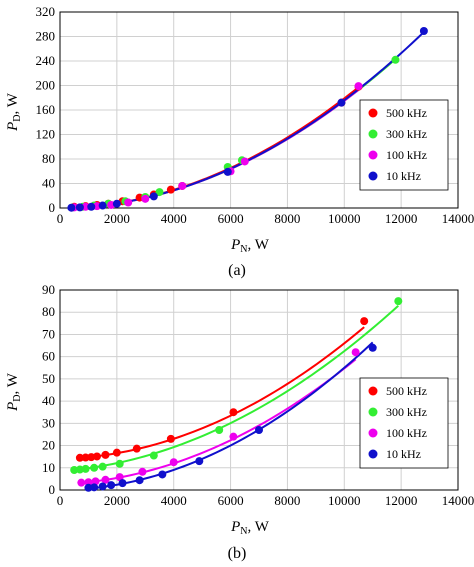  What do you see at coordinates (265, 218) in the screenshot?
I see `x-tick-labels-a: 0 2000 4000 6000 8000 10000 12000 14000` at bounding box center [265, 218].